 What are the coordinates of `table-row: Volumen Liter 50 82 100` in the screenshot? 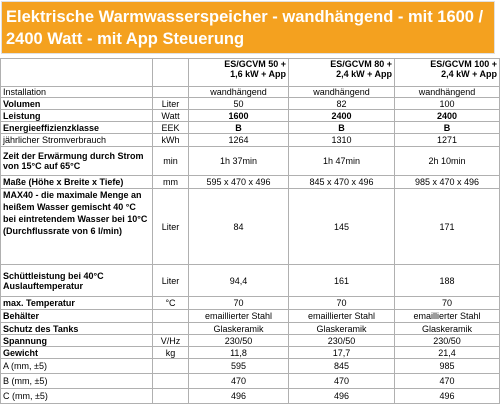 It's located at (250, 103).